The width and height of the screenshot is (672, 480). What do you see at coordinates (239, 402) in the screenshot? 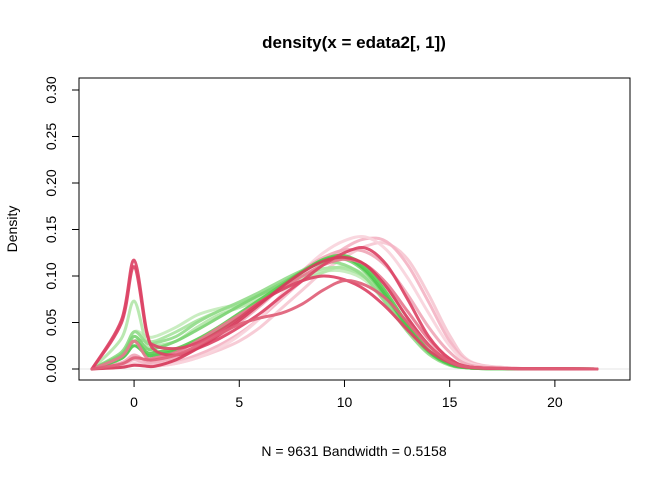
I see `x-tick-label: 5` at bounding box center [239, 402].